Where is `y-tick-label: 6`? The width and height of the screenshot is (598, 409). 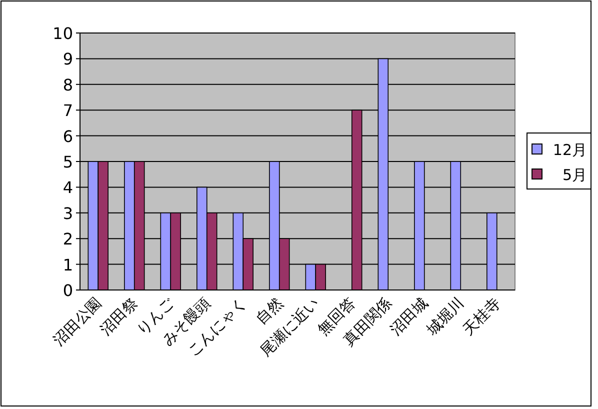
y-tick-label: 6 is located at coordinates (67, 136).